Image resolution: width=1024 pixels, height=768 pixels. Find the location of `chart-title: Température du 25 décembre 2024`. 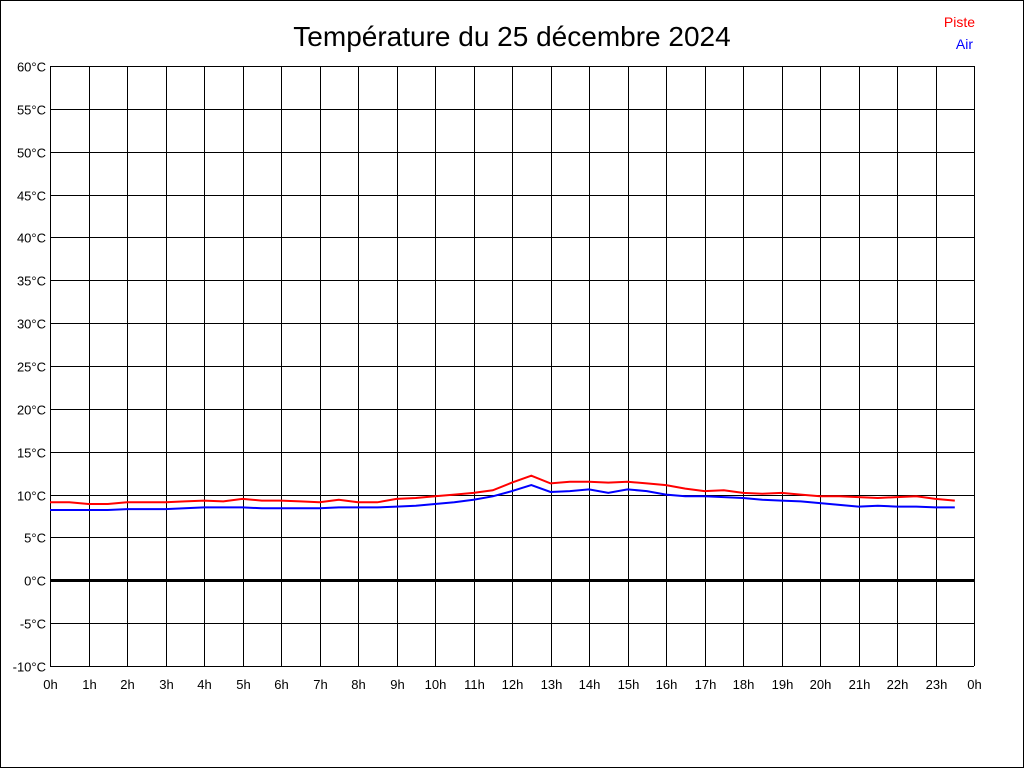

chart-title: Température du 25 décembre 2024 is located at coordinates (511, 36).